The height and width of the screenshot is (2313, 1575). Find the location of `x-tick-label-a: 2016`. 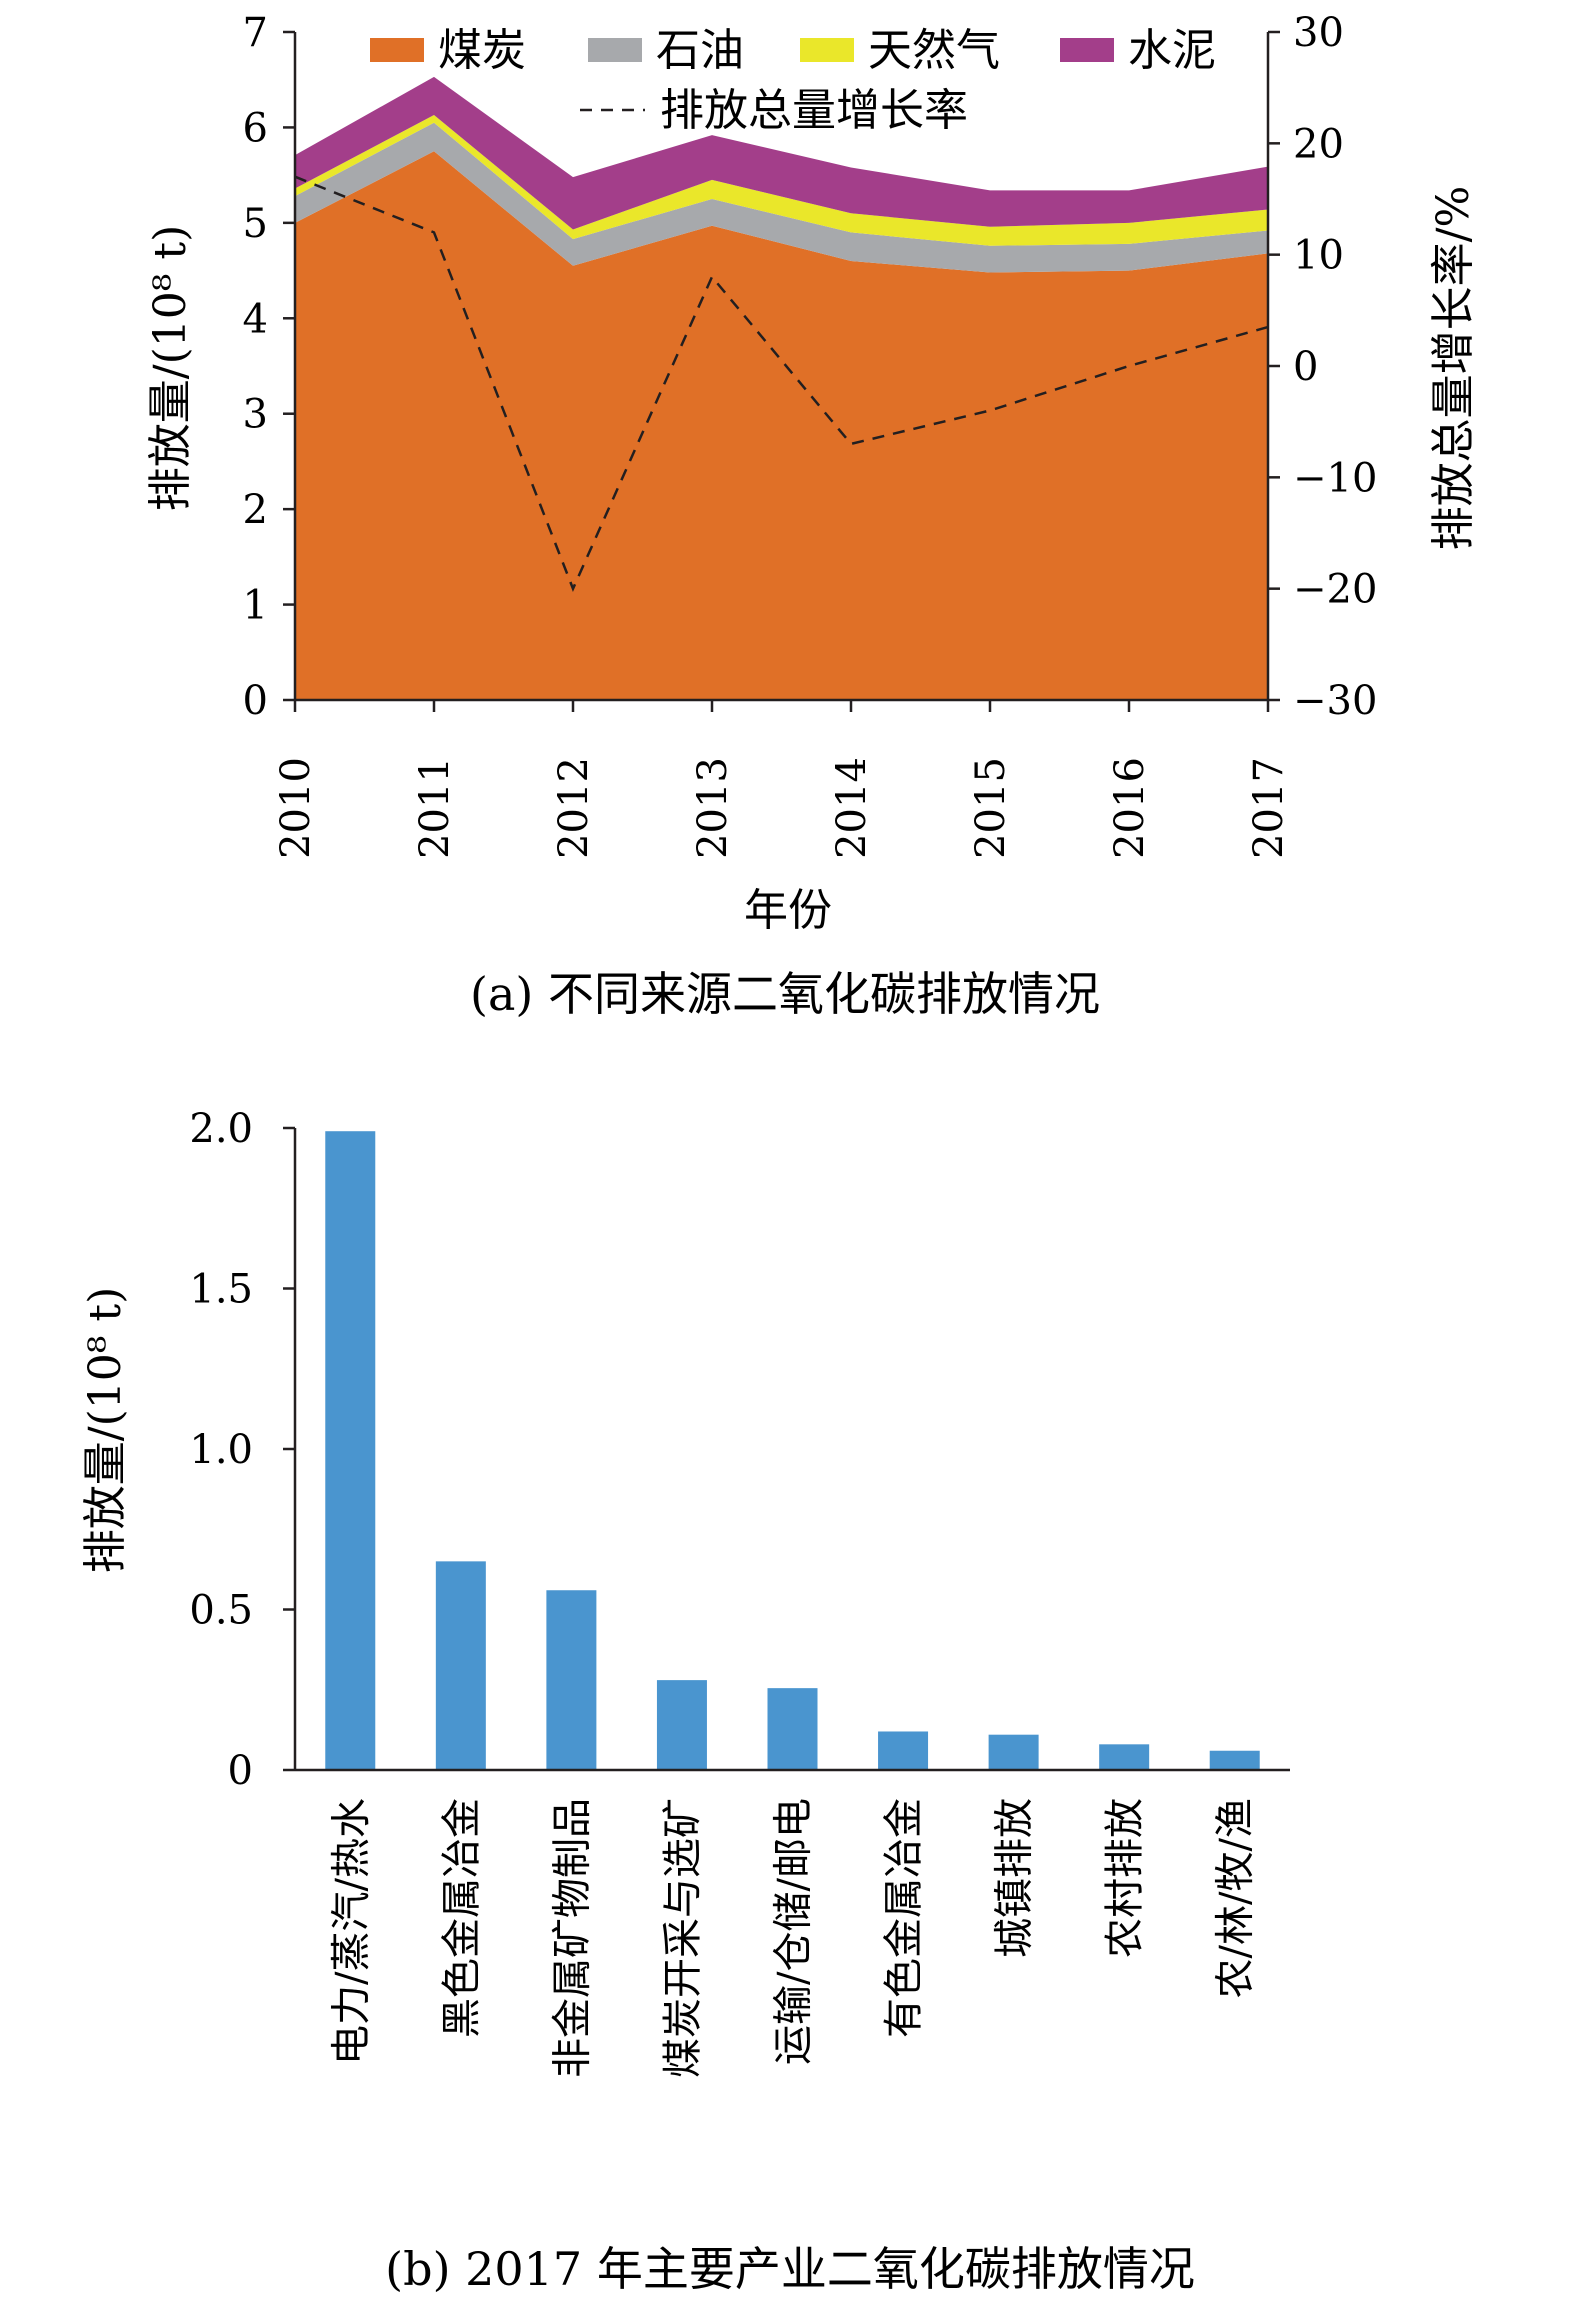

x-tick-label-a: 2016 is located at coordinates (1130, 808).